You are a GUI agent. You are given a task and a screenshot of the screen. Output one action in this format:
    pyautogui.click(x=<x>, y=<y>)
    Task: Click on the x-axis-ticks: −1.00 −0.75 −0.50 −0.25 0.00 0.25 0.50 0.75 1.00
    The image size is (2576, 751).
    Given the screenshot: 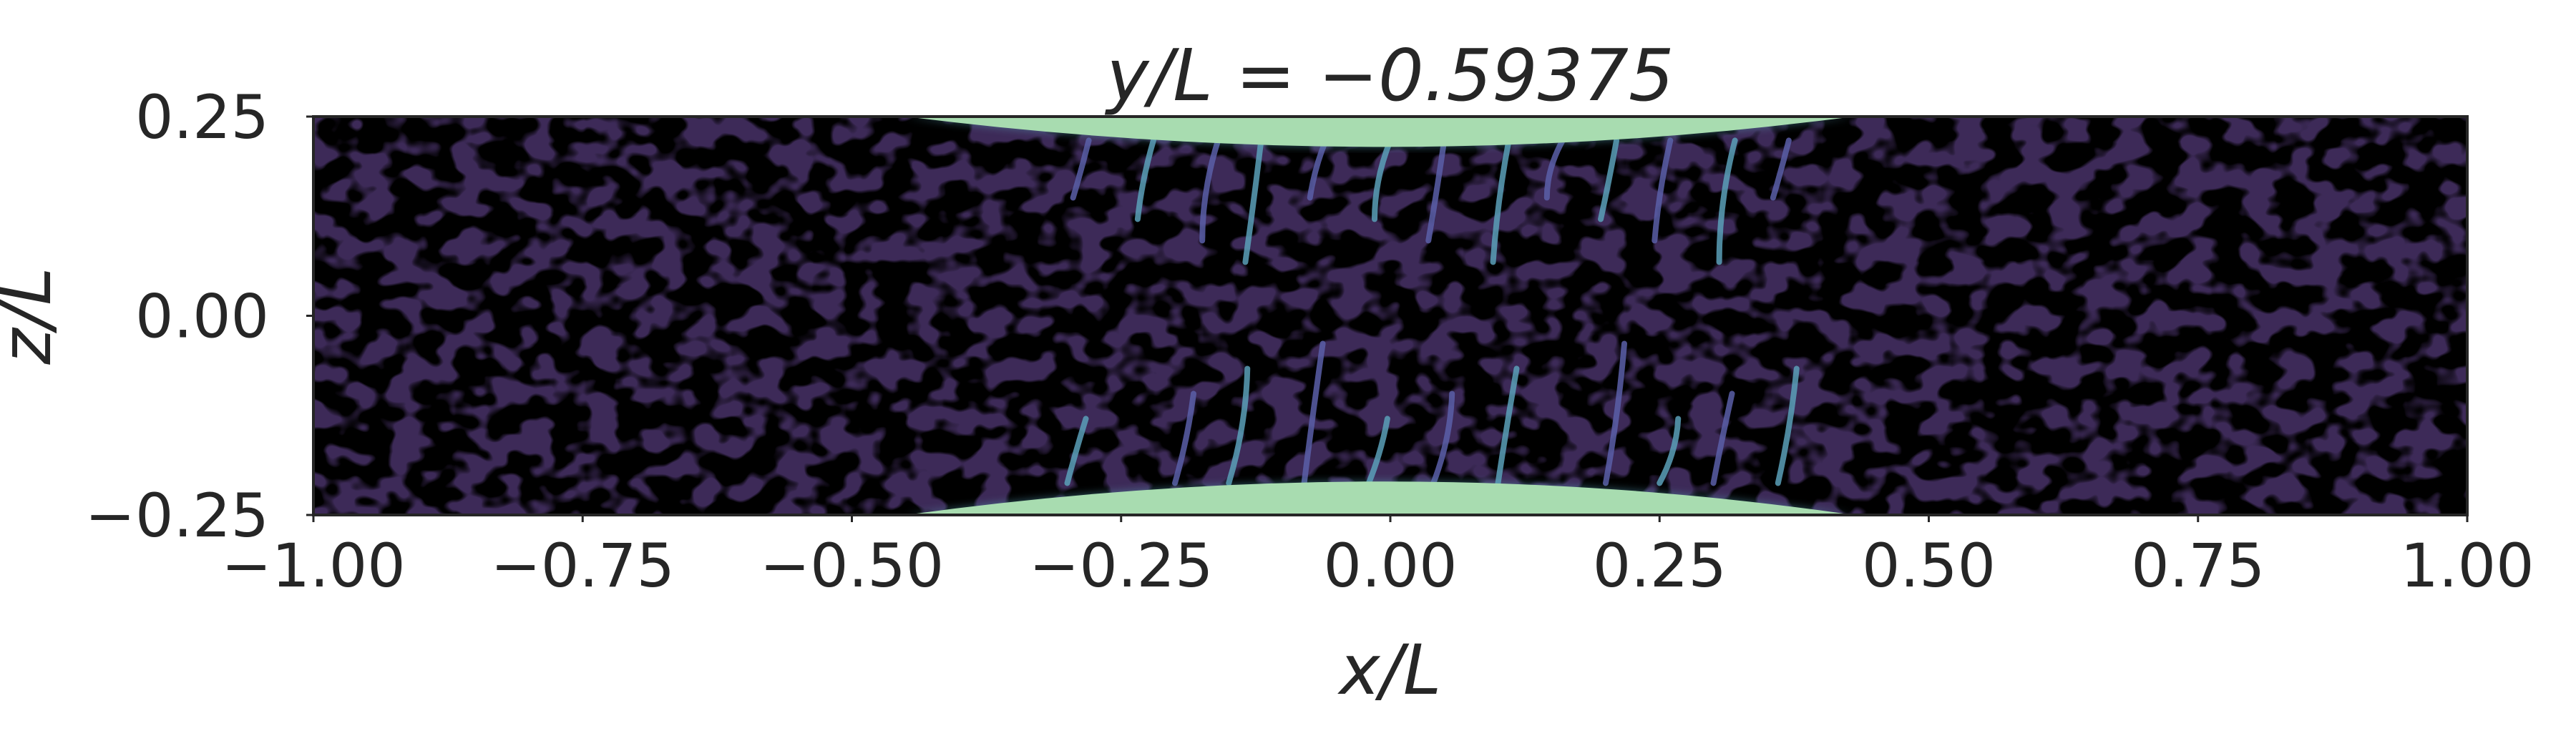 What is the action you would take?
    pyautogui.click(x=1377, y=558)
    